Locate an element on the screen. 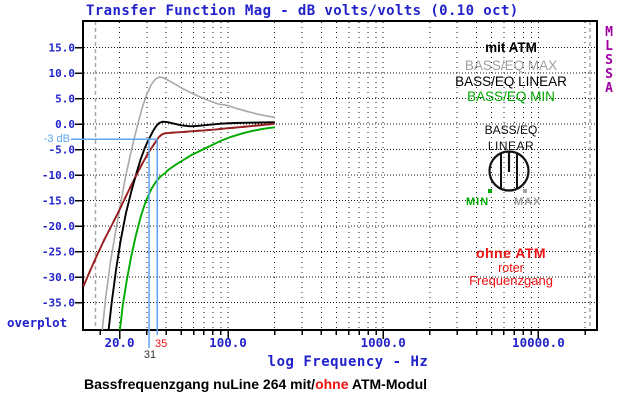  knob-circle is located at coordinates (509, 171).